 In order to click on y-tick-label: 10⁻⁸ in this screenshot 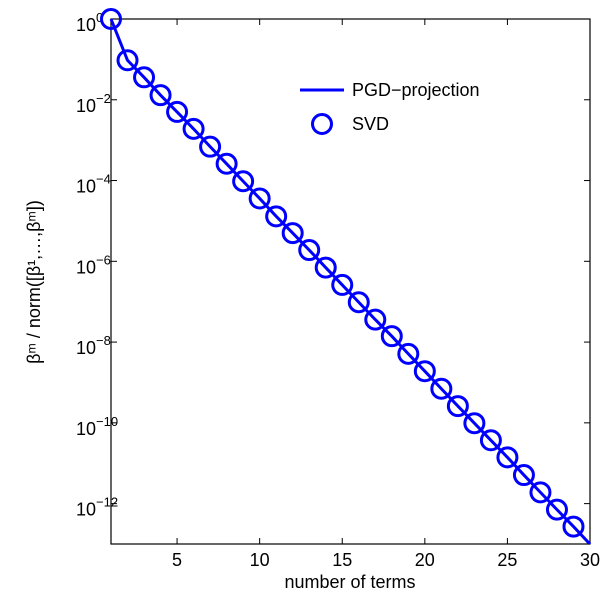, I will do `click(93, 345)`.